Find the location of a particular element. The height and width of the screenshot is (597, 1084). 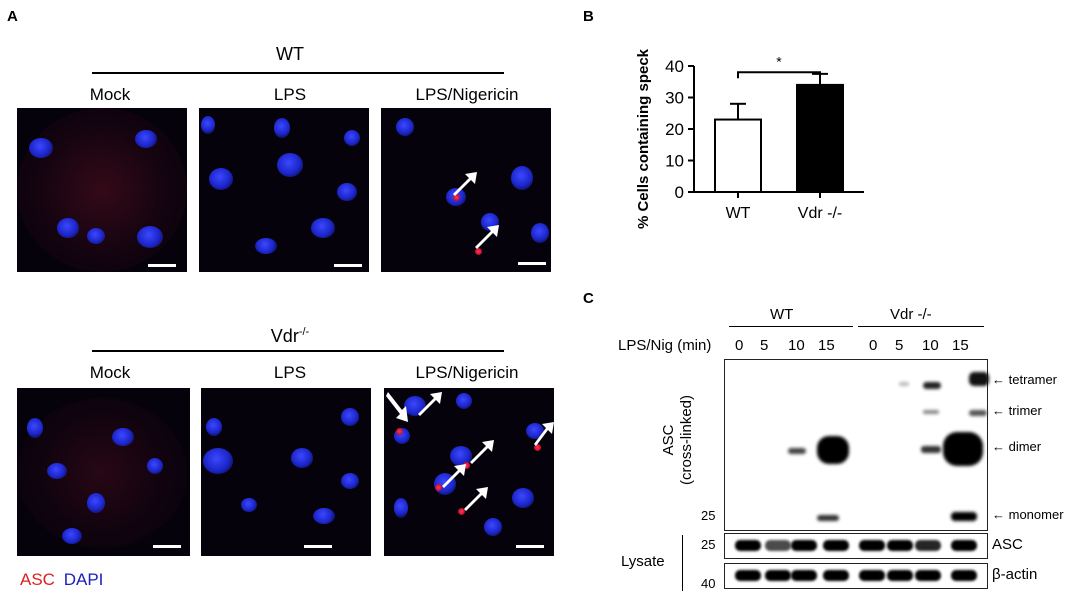

band-label-dimer: ← dimer is located at coordinates (1017, 446).